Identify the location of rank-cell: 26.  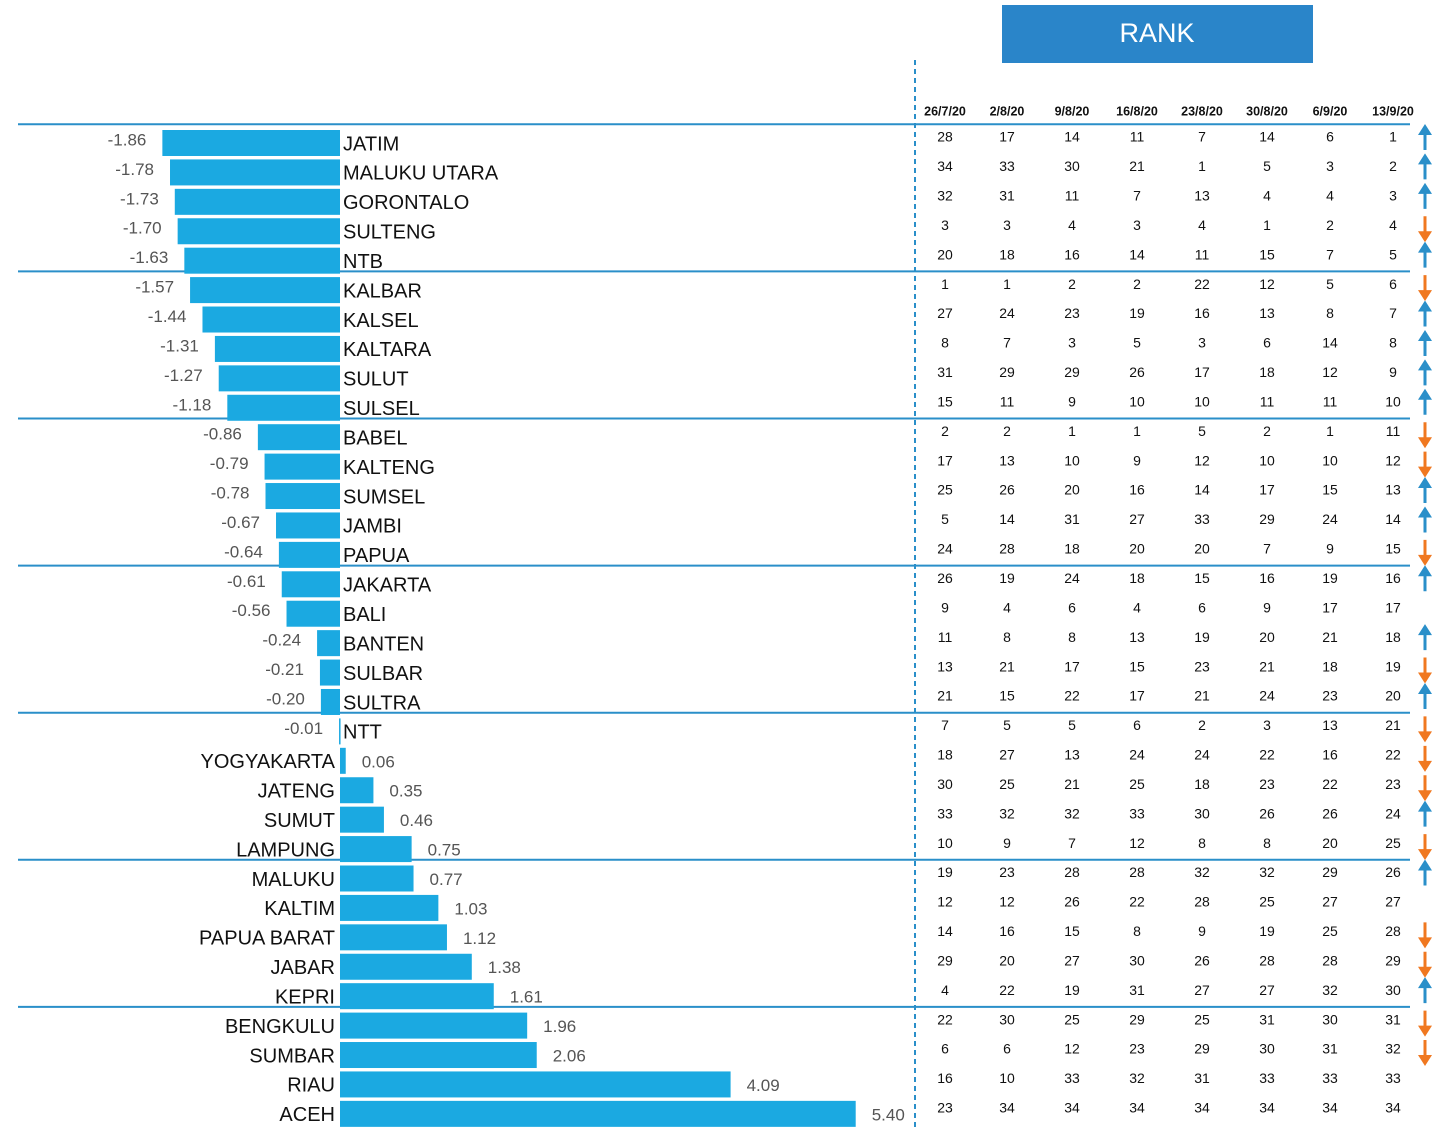
(1267, 813).